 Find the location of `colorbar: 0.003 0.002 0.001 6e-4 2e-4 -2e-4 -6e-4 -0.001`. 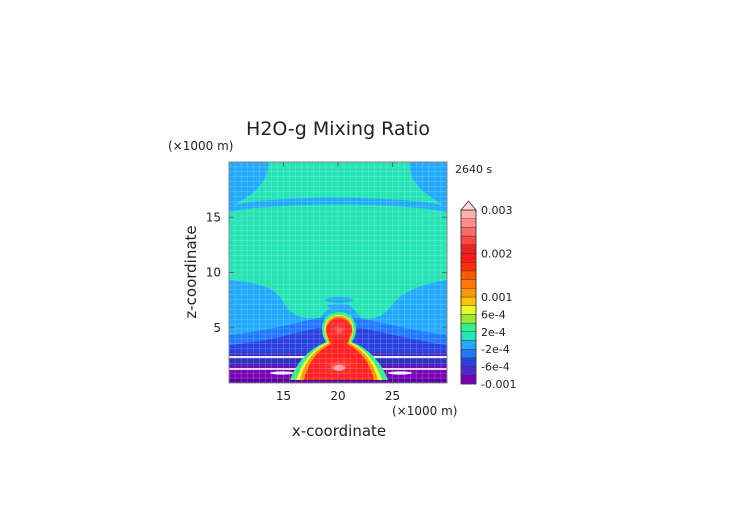

colorbar: 0.003 0.002 0.001 6e-4 2e-4 -2e-4 -6e-4 -0.001 is located at coordinates (488, 295).